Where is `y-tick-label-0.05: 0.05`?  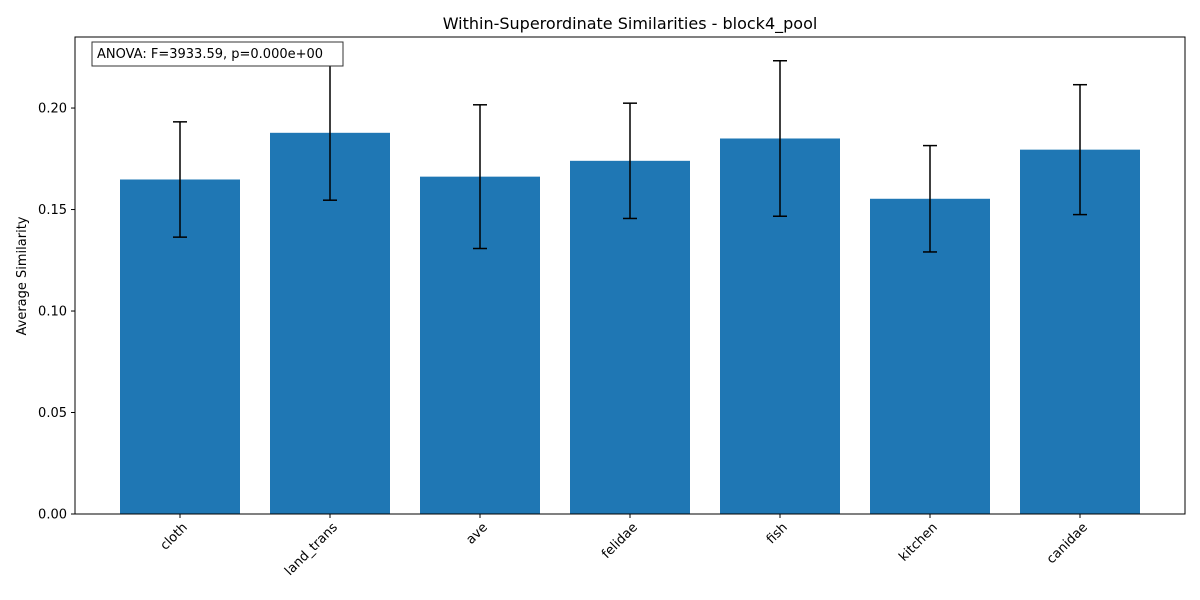
y-tick-label-0.05: 0.05 is located at coordinates (52, 413).